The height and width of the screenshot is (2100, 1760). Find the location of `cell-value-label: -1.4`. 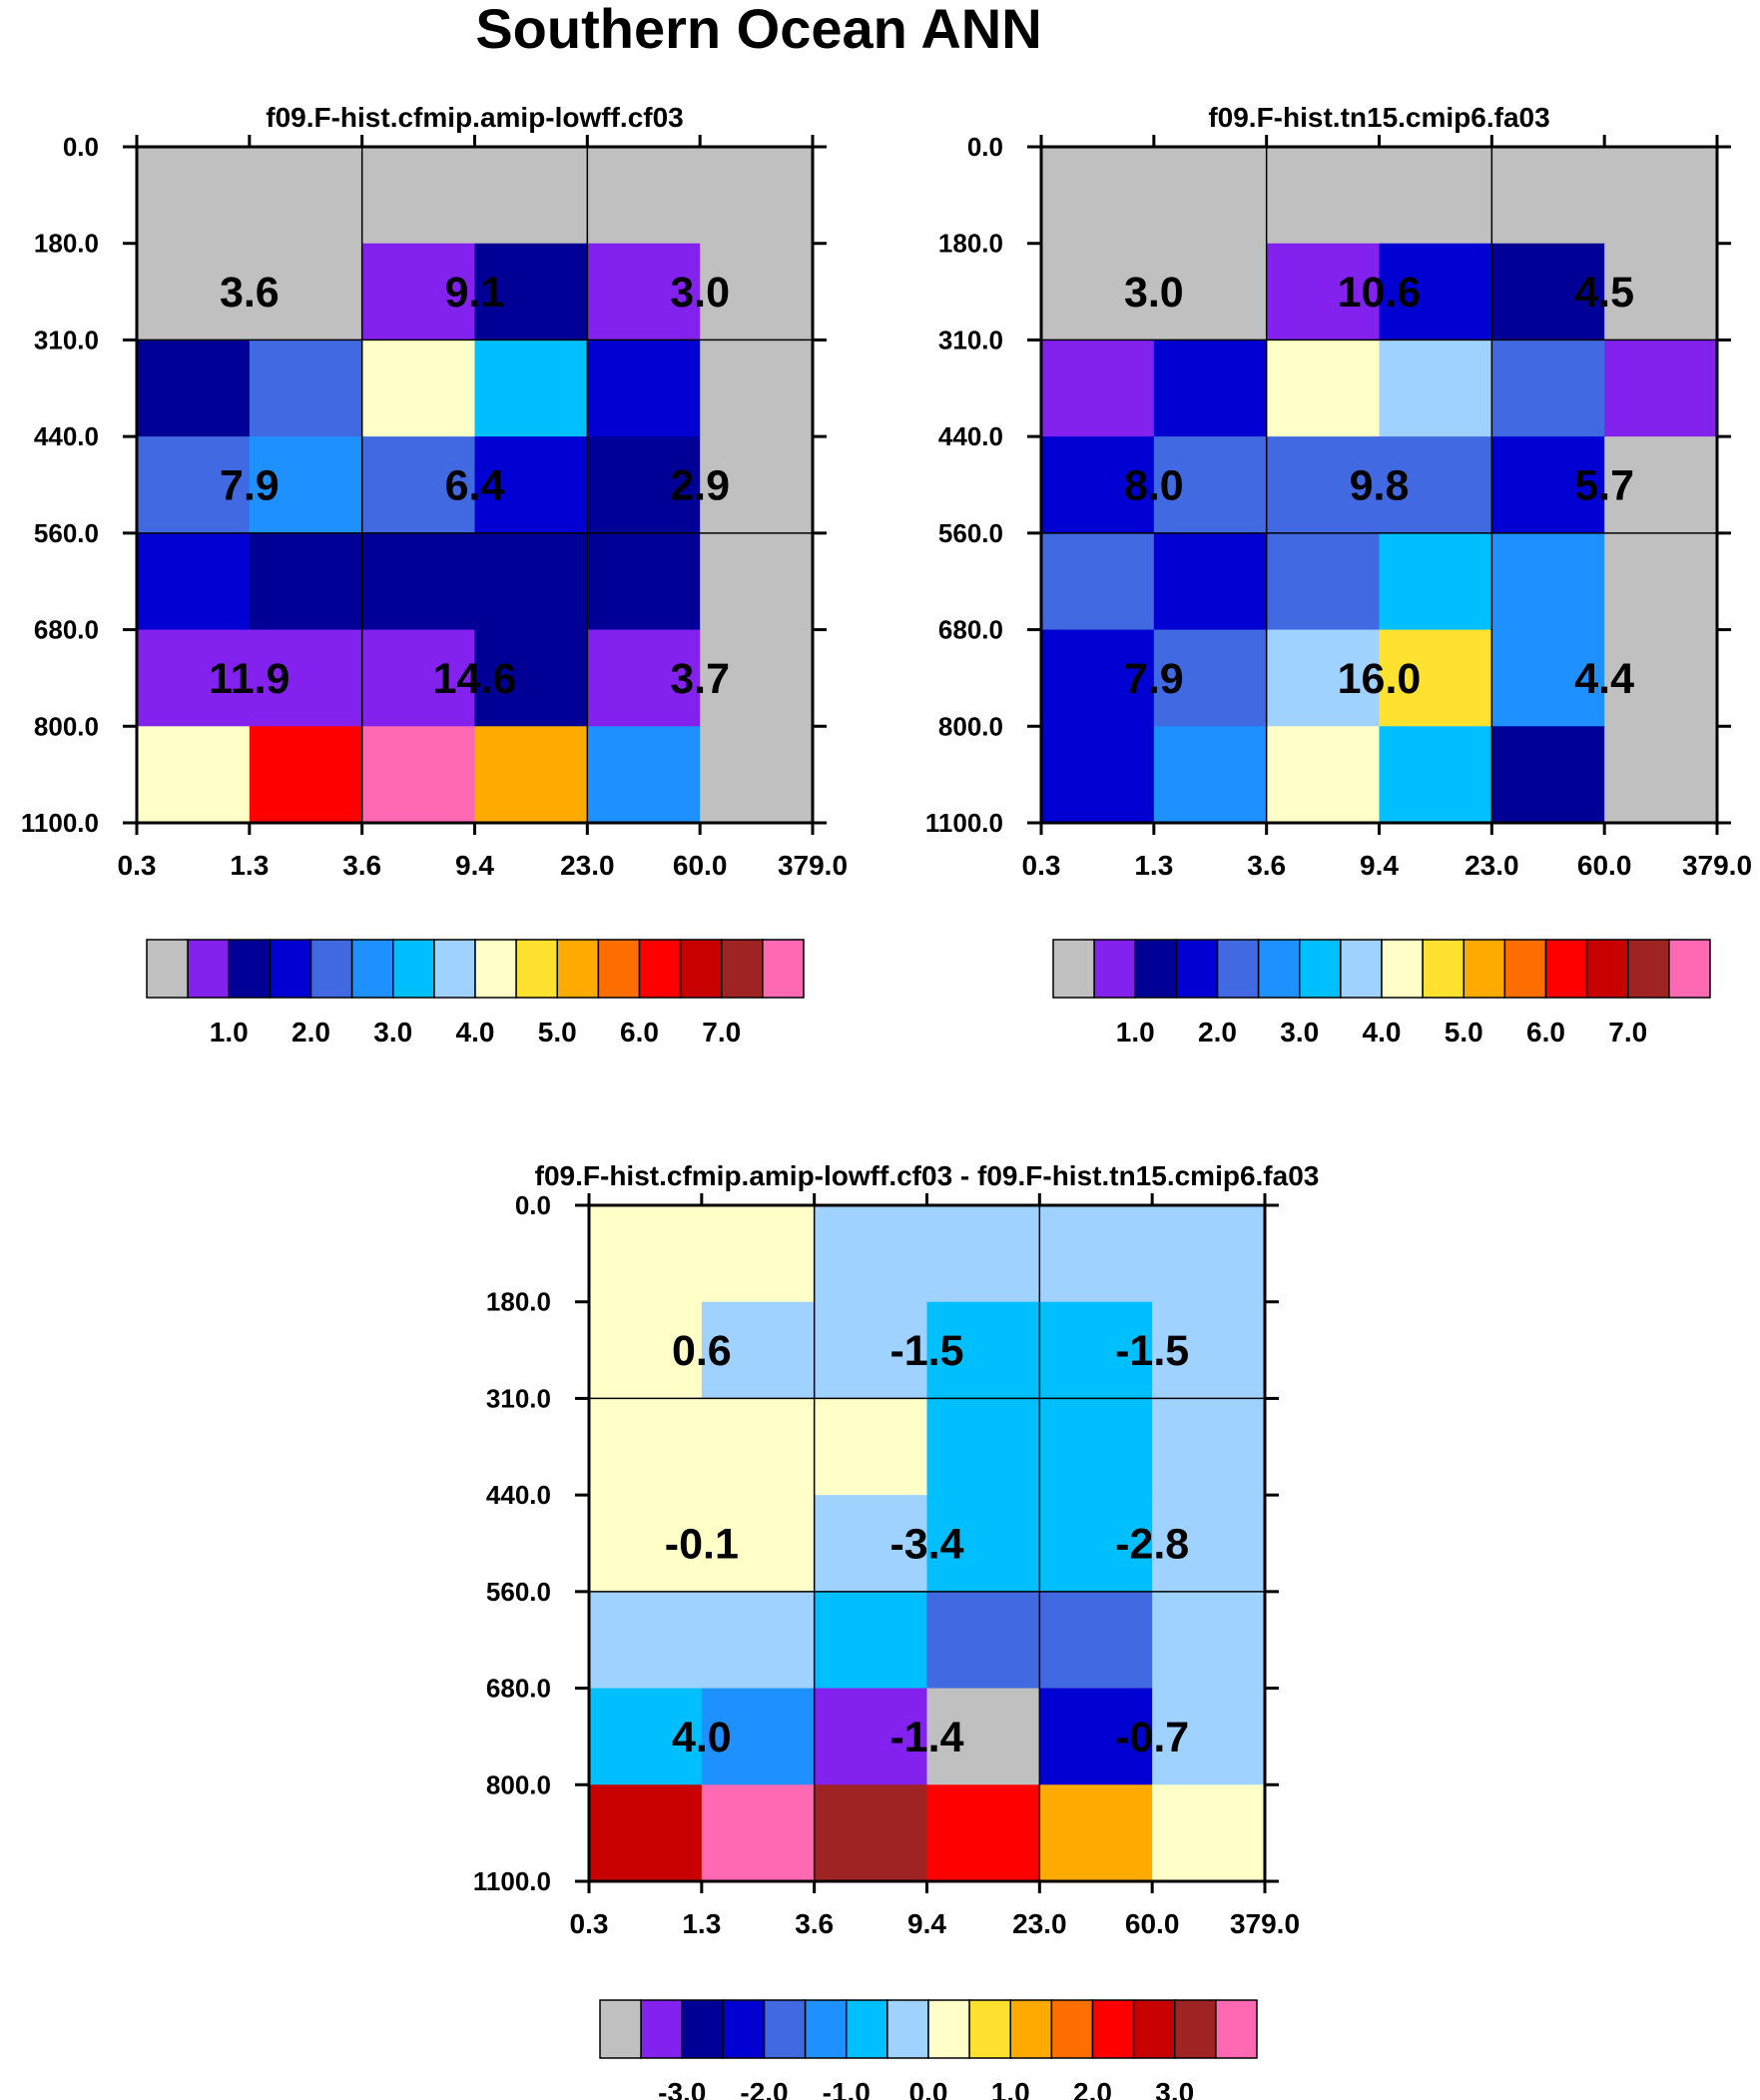

cell-value-label: -1.4 is located at coordinates (926, 1737).